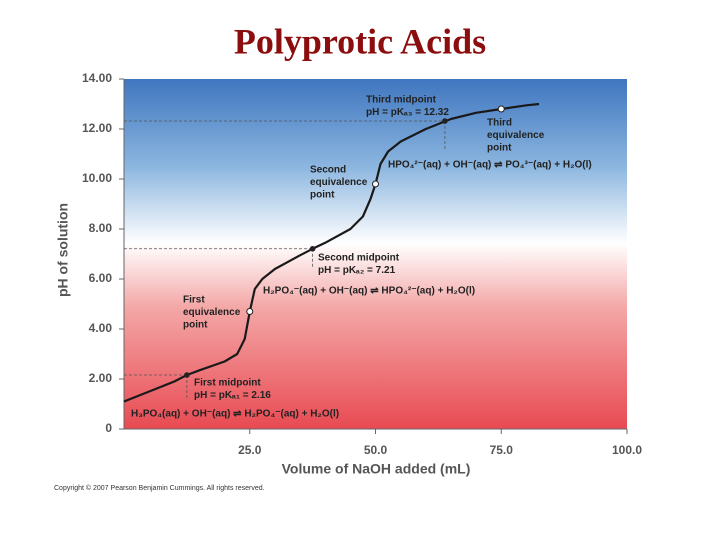 This screenshot has height=540, width=720. I want to click on y-axis-label: pH of solution, so click(63, 250).